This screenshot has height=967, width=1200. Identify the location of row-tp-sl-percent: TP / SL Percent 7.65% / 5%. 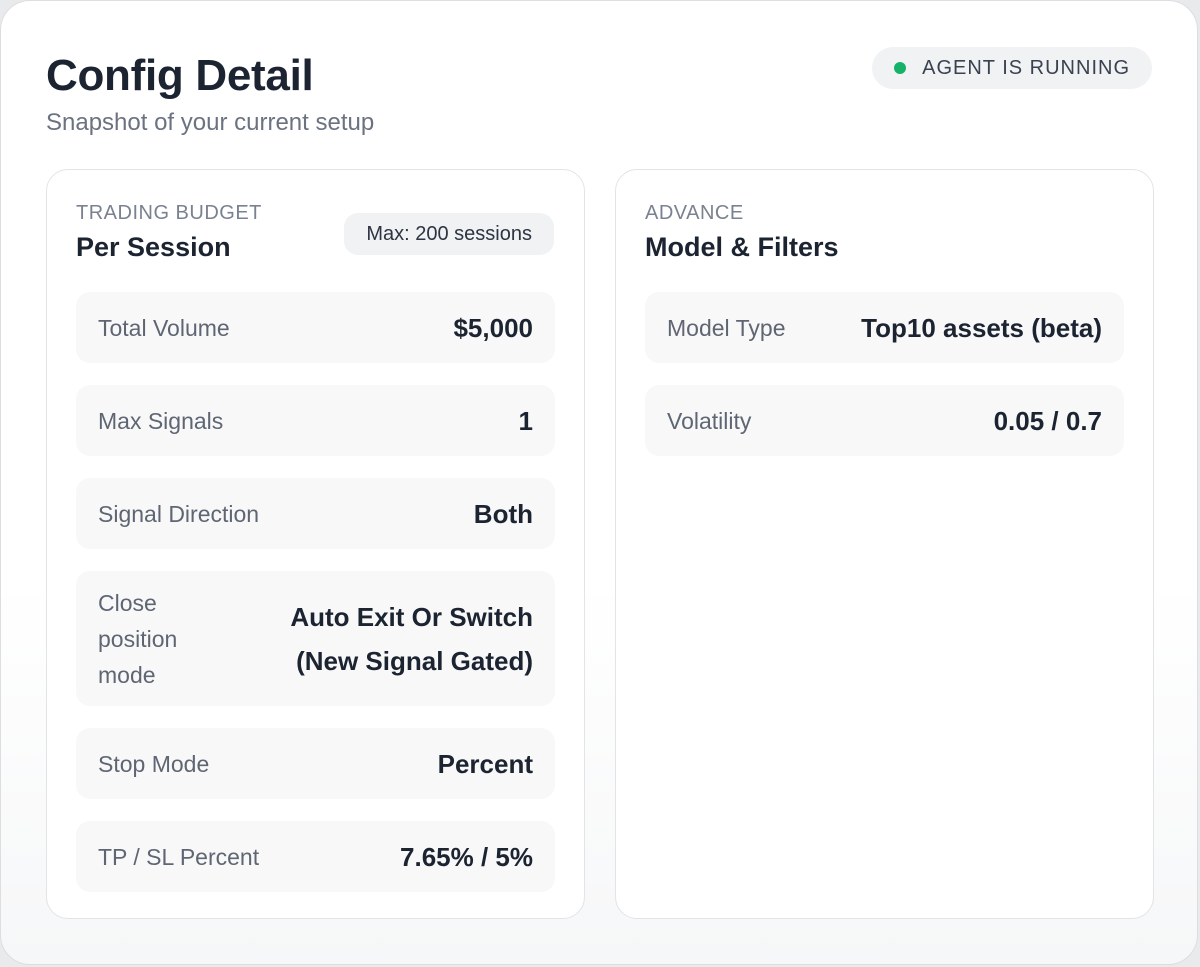
(315, 856).